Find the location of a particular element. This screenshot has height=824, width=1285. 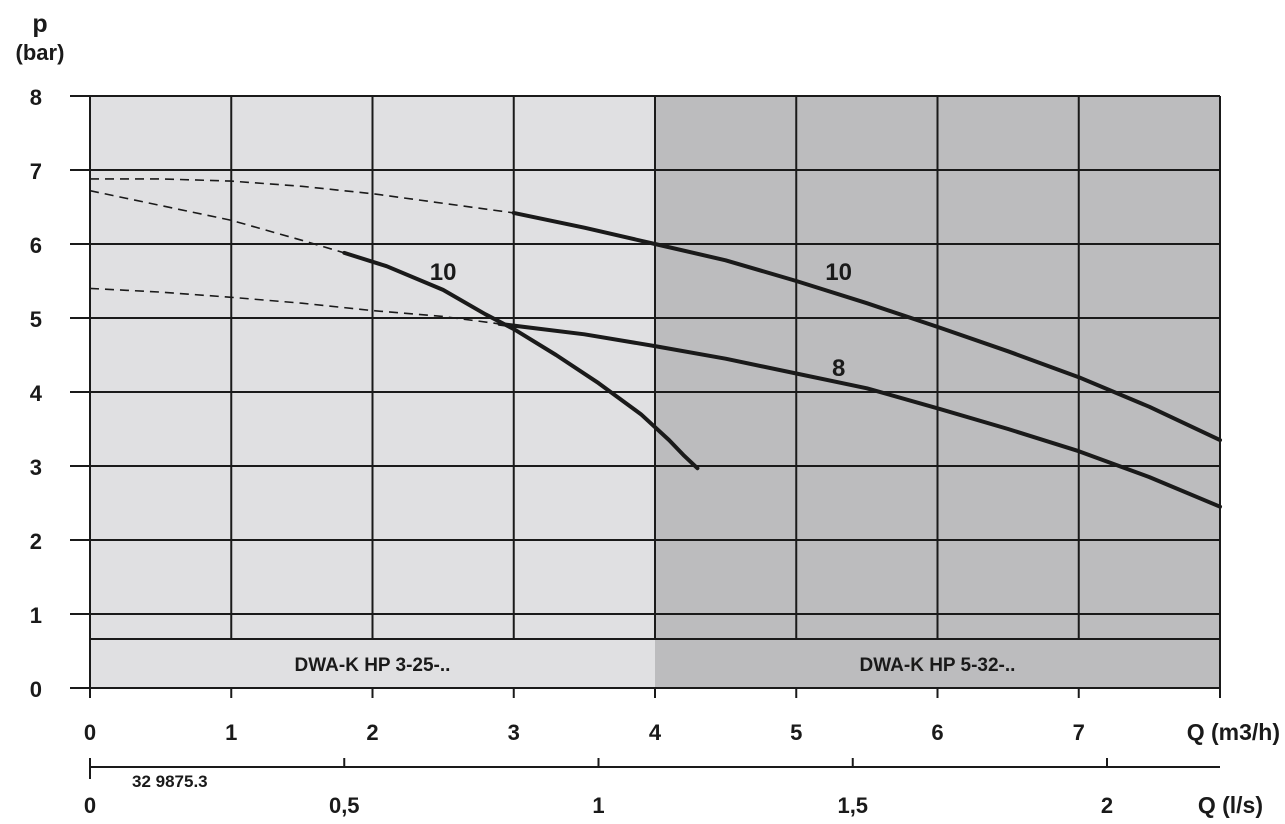

zone-label-2: DWA-K HP 5-32-.. is located at coordinates (938, 665).